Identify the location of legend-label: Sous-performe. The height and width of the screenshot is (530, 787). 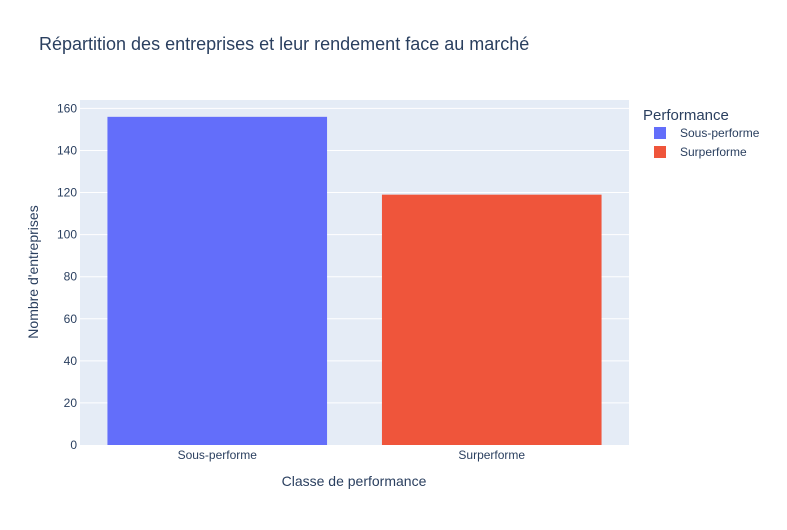
(720, 133).